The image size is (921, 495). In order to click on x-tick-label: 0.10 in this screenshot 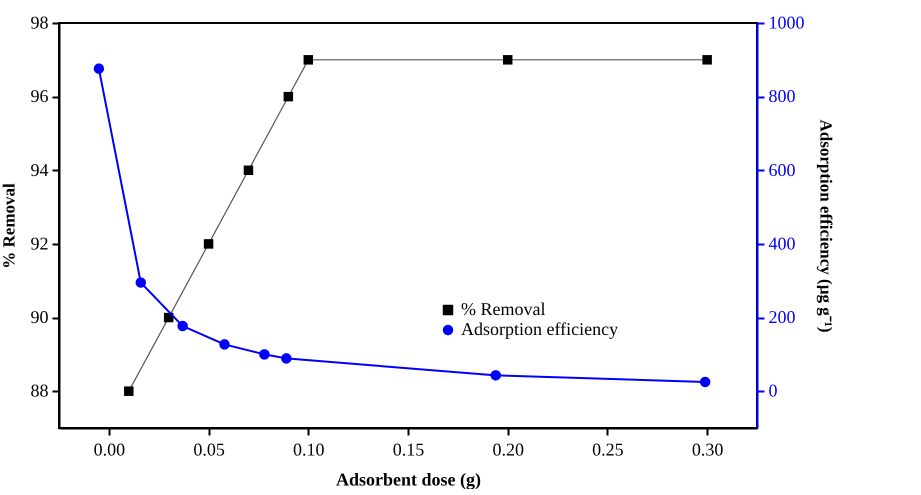, I will do `click(309, 450)`.